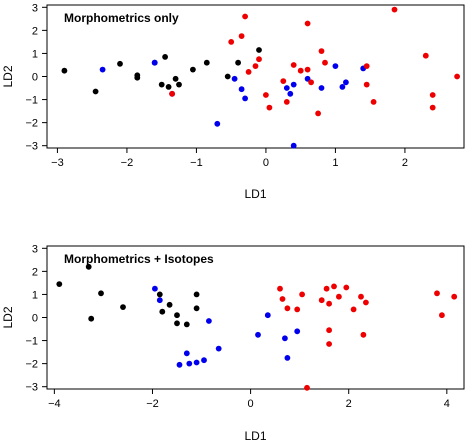  I want to click on x-tick-label: −1, so click(196, 163).